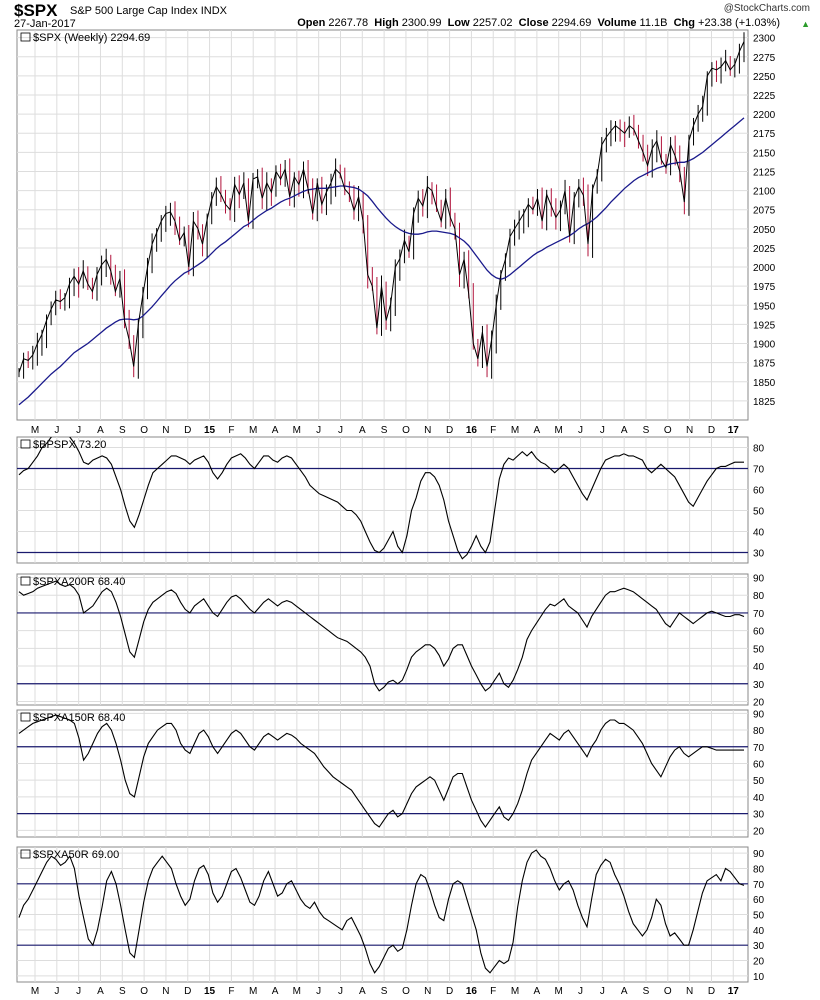 This screenshot has width=820, height=1000. What do you see at coordinates (764, 268) in the screenshot?
I see `y-tick-label: 2000` at bounding box center [764, 268].